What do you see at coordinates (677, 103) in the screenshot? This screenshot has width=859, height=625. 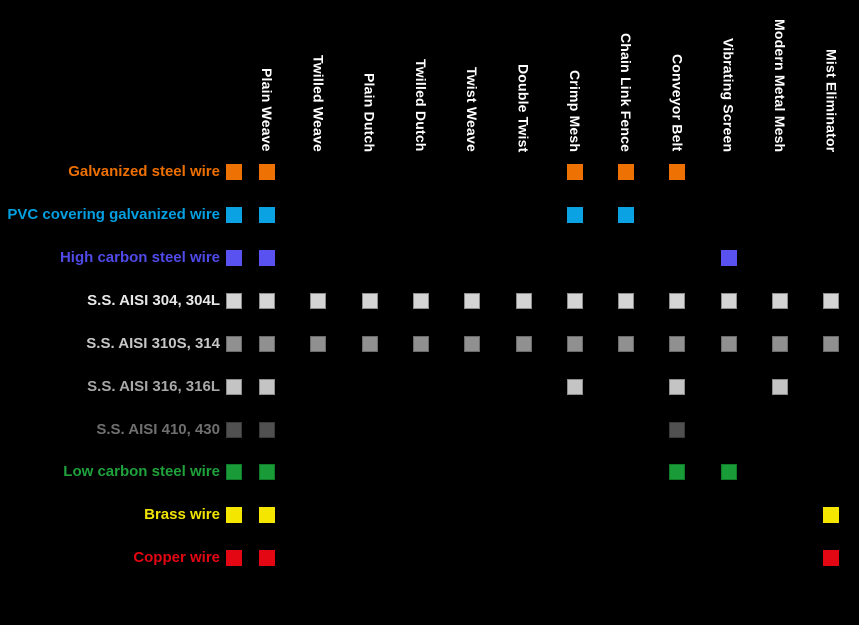 I see `column-header-label: Conveyor Belt` at bounding box center [677, 103].